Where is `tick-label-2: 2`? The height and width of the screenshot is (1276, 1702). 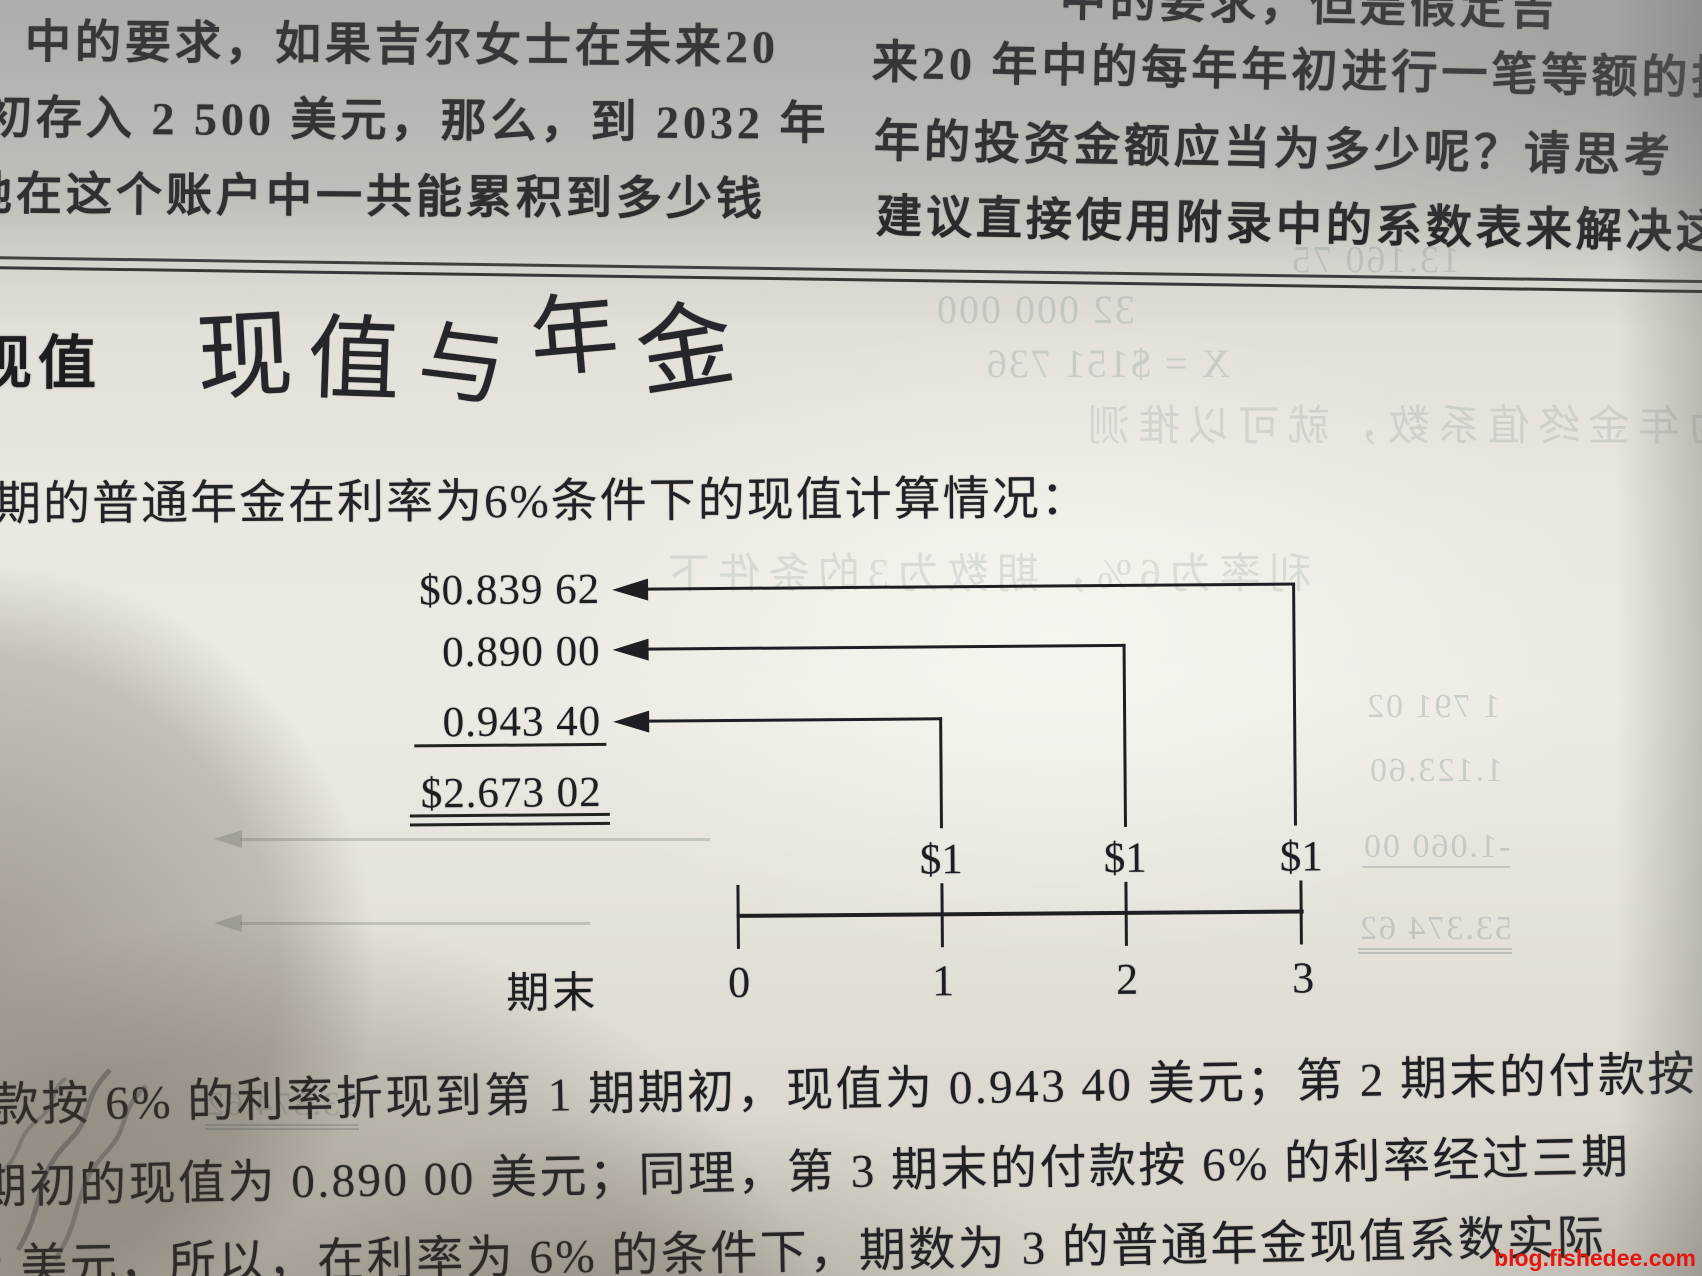 tick-label-2: 2 is located at coordinates (1127, 979).